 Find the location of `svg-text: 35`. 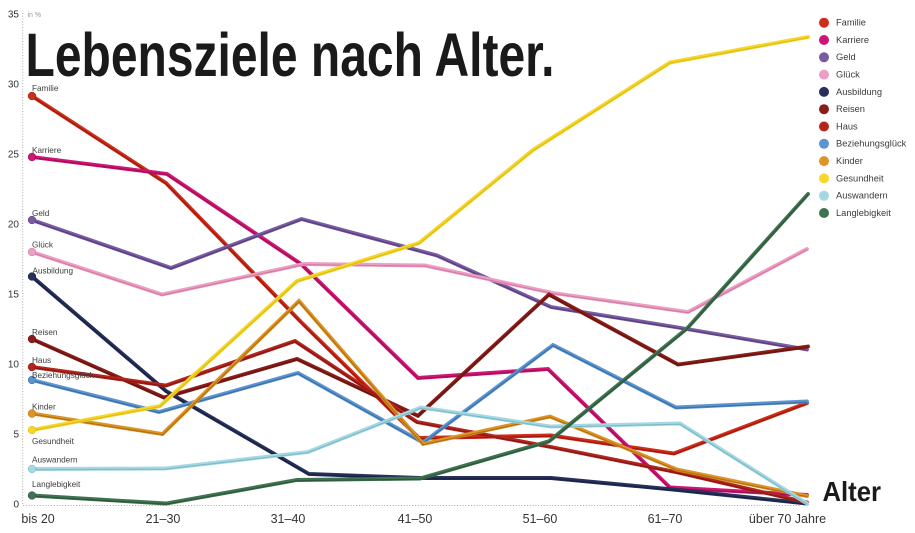

svg-text: 35 is located at coordinates (14, 15).